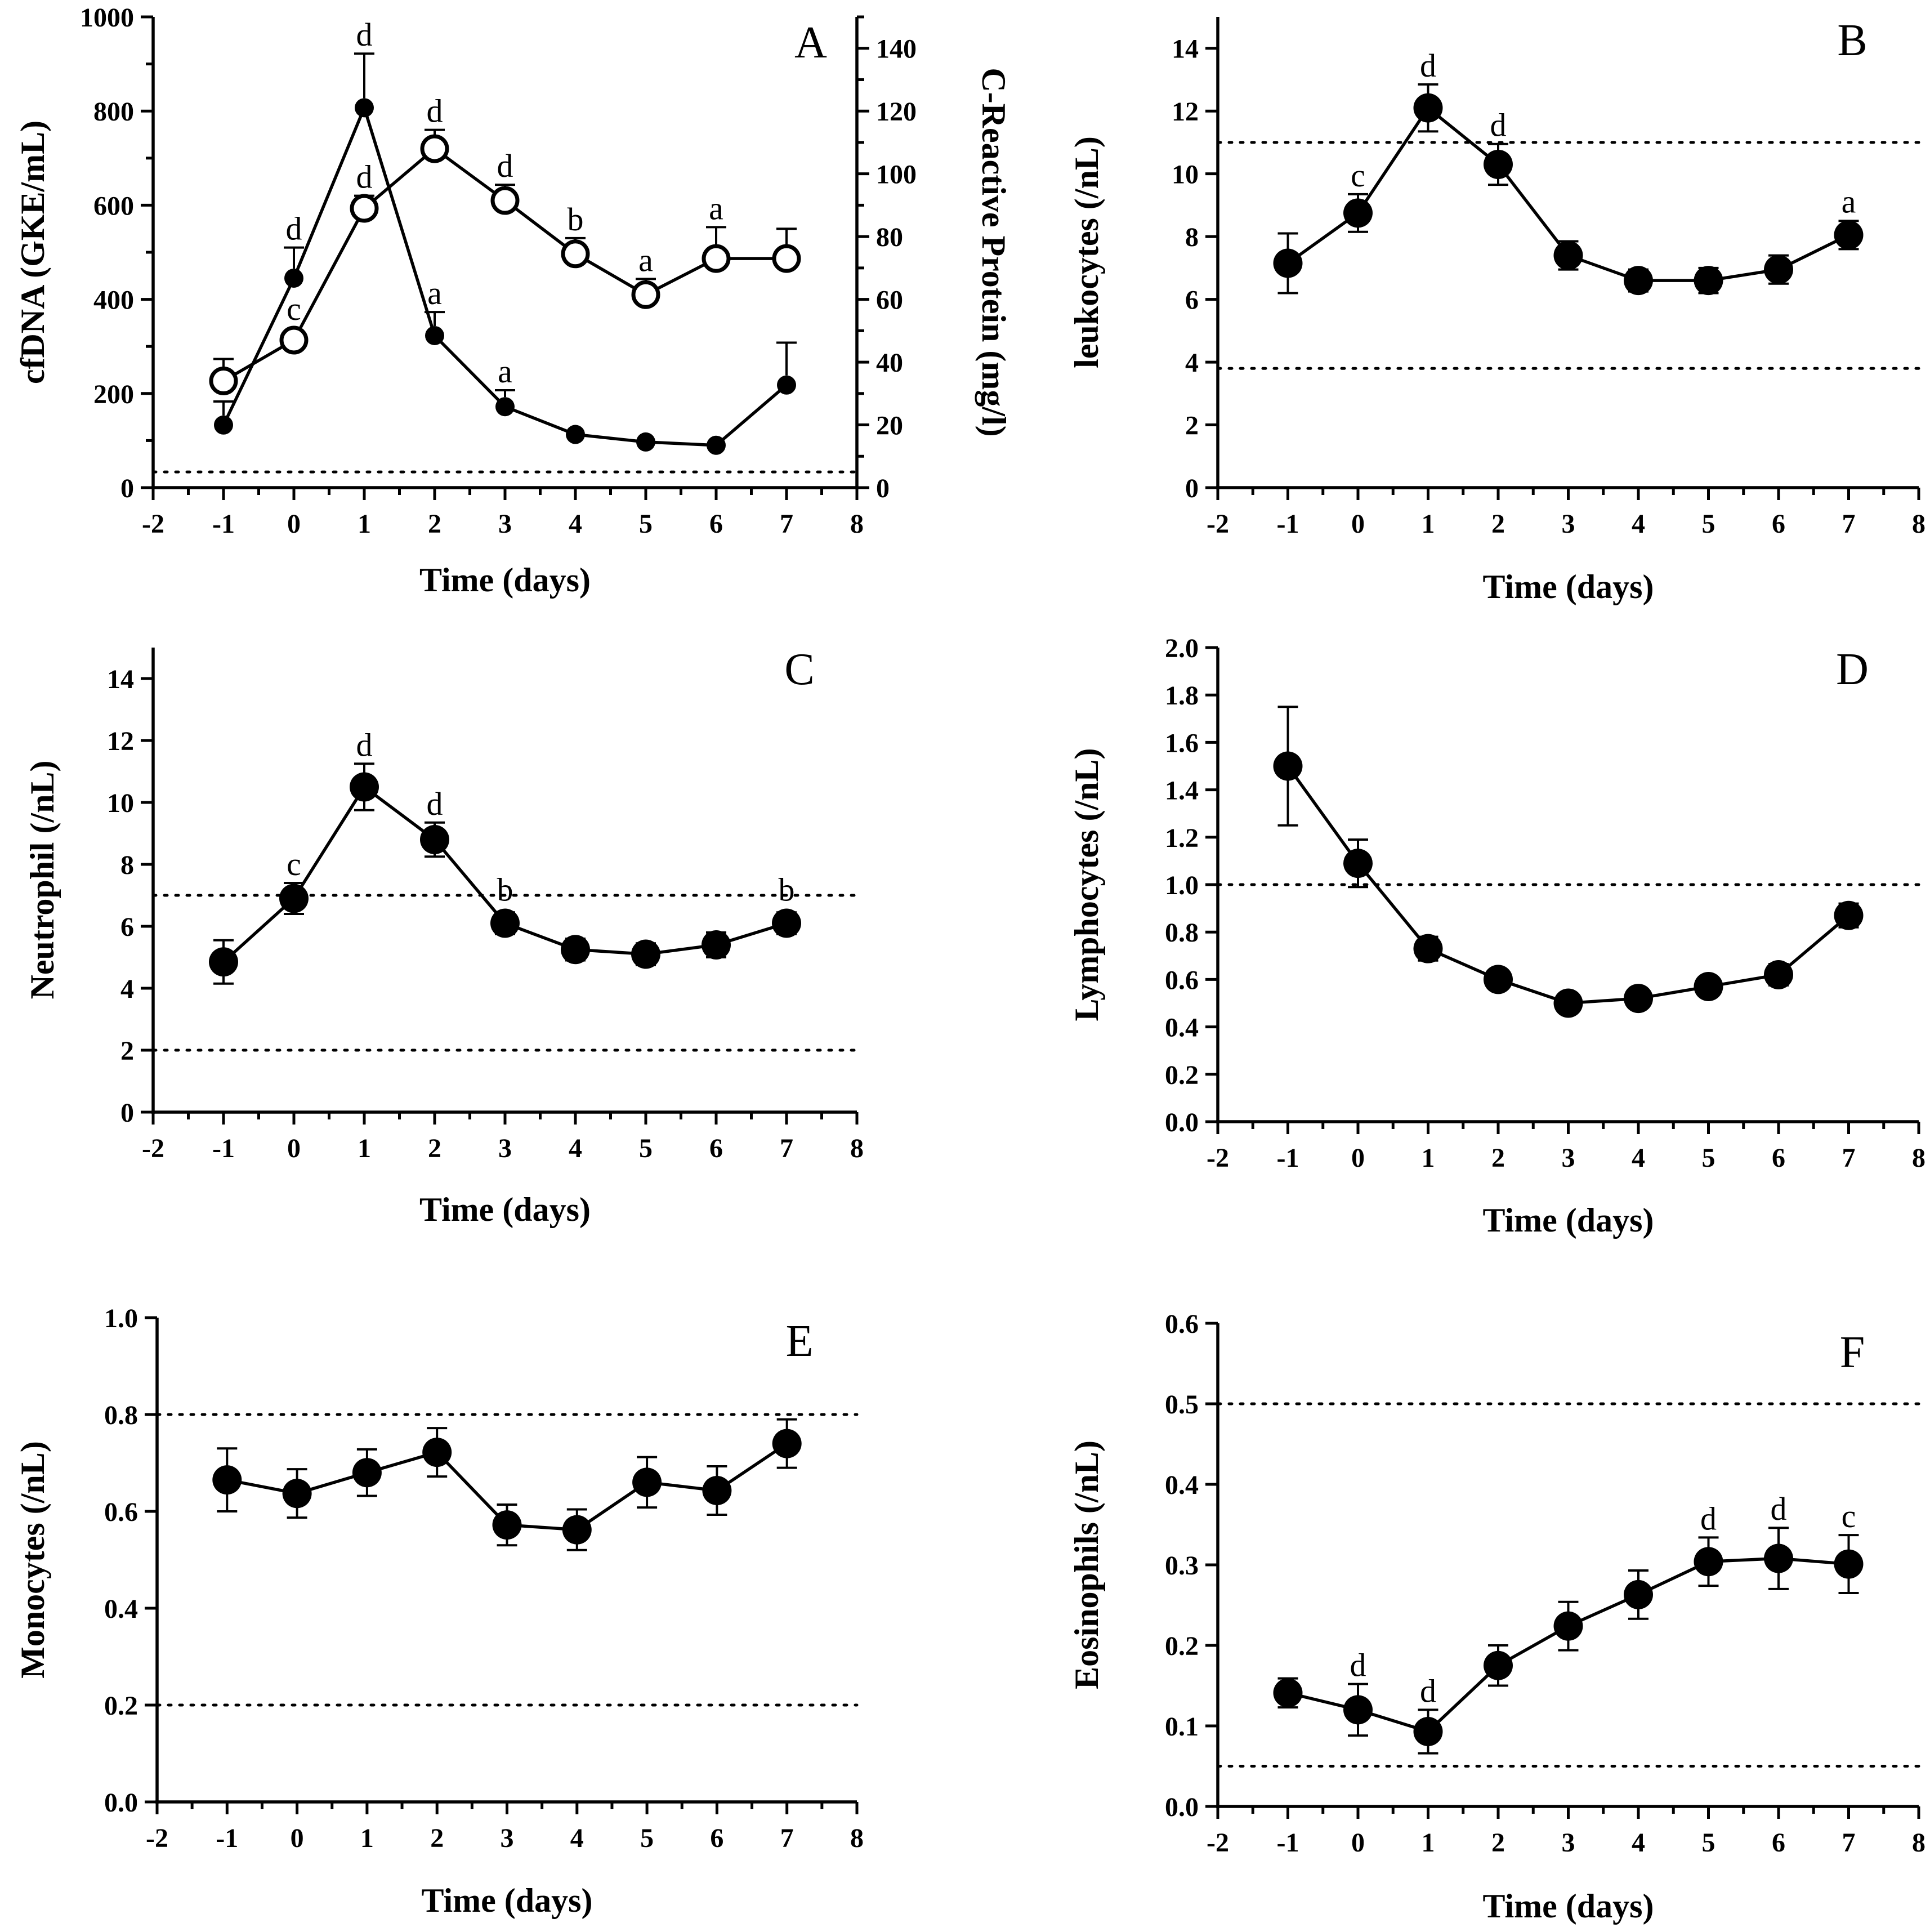  What do you see at coordinates (1853, 1352) in the screenshot?
I see `panel-letter: F` at bounding box center [1853, 1352].